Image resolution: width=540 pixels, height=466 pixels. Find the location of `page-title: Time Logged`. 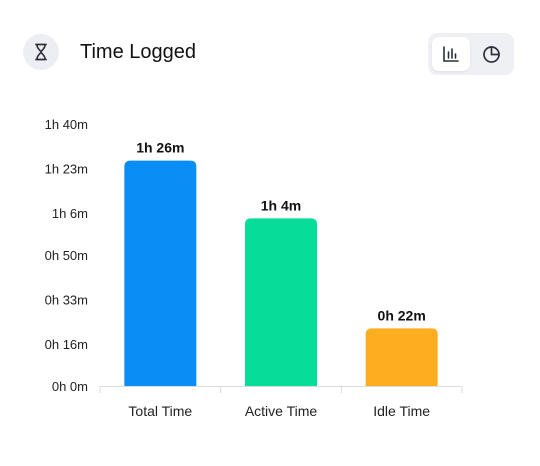

page-title: Time Logged is located at coordinates (138, 52).